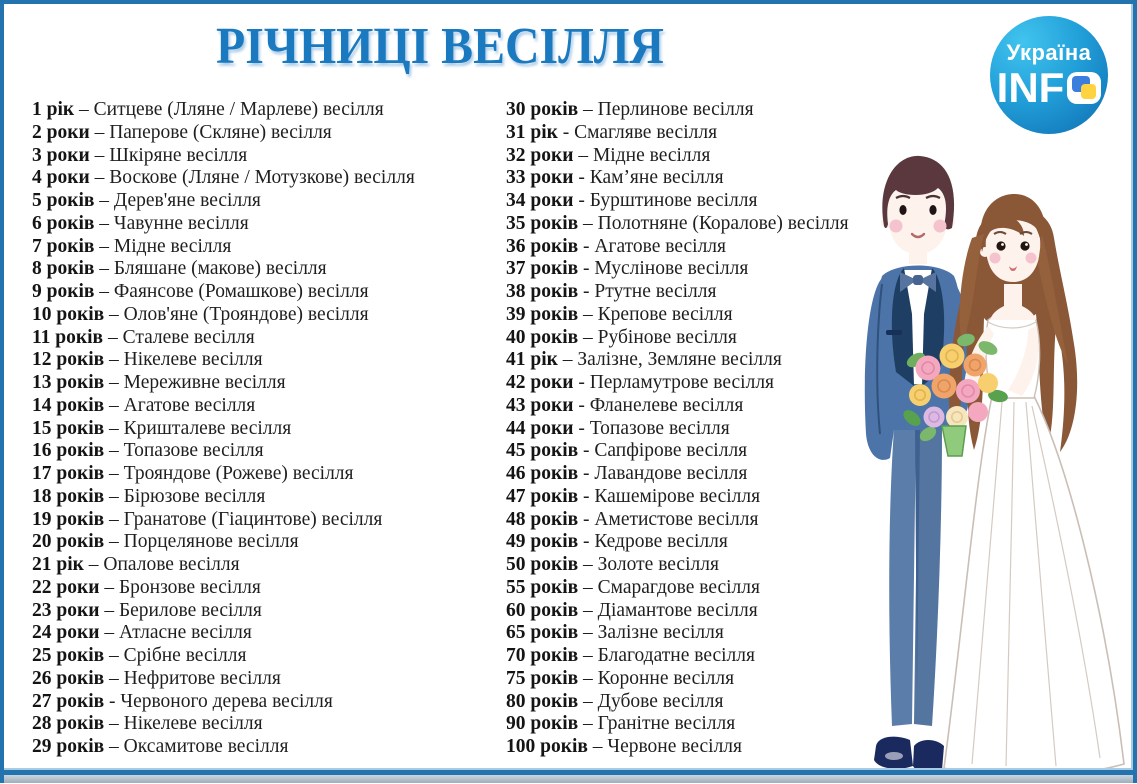  Describe the element at coordinates (542, 496) in the screenshot. I see `anniversary-years: 47 років` at that location.